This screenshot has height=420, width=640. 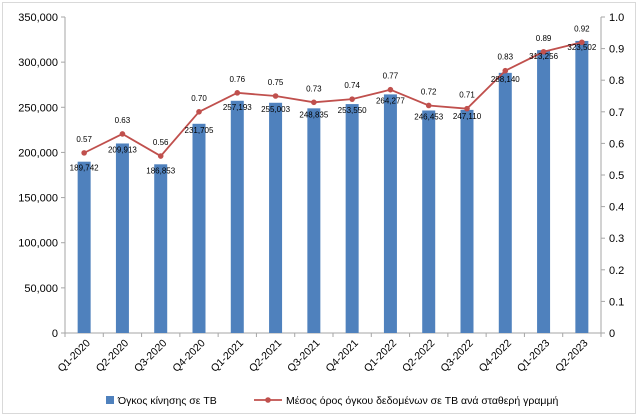 What do you see at coordinates (268, 400) in the screenshot?
I see `legend-line-marker` at bounding box center [268, 400].